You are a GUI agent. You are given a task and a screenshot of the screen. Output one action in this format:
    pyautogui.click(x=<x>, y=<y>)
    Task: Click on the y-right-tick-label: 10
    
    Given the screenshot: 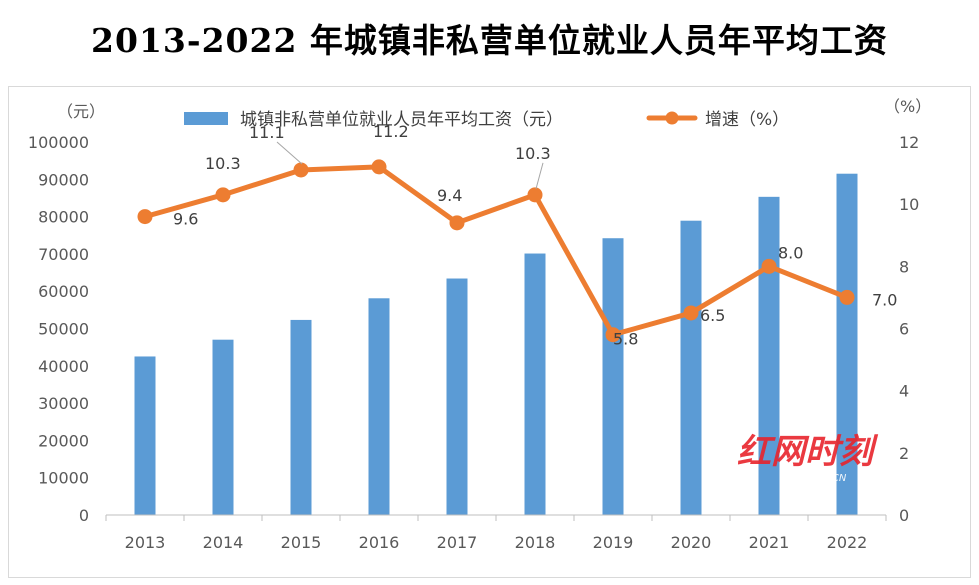 What is the action you would take?
    pyautogui.click(x=909, y=204)
    